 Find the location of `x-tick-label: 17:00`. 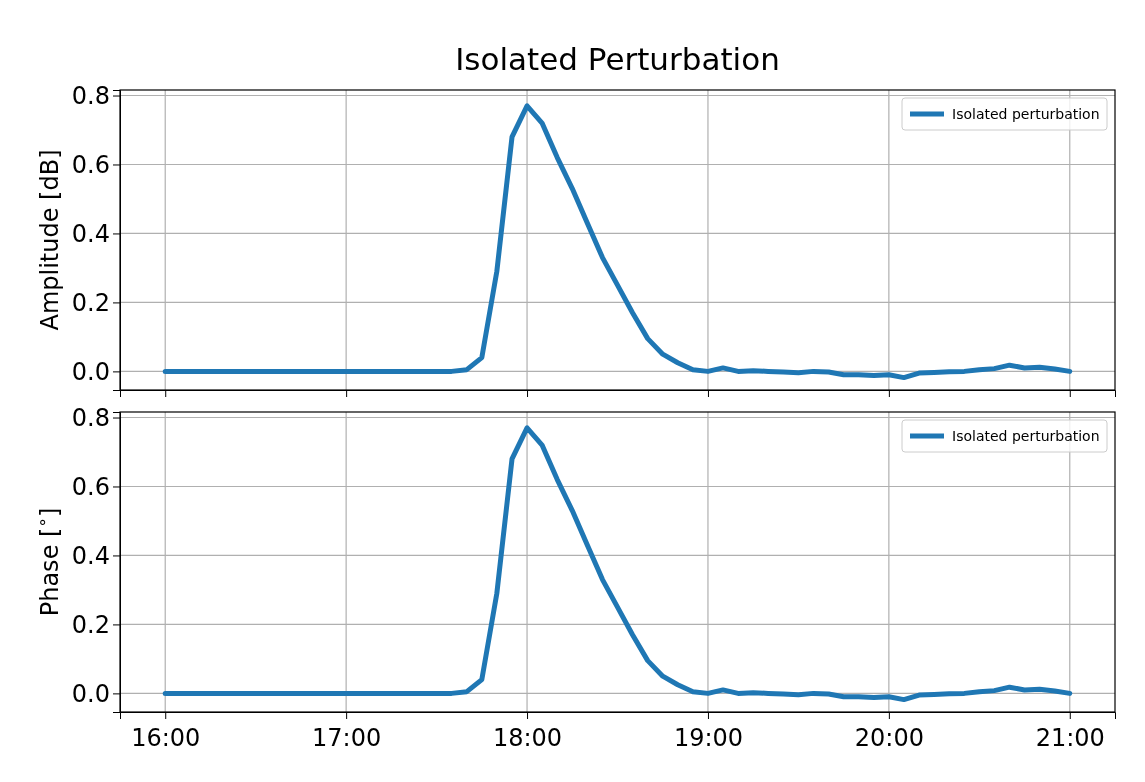

x-tick-label: 17:00 is located at coordinates (347, 738).